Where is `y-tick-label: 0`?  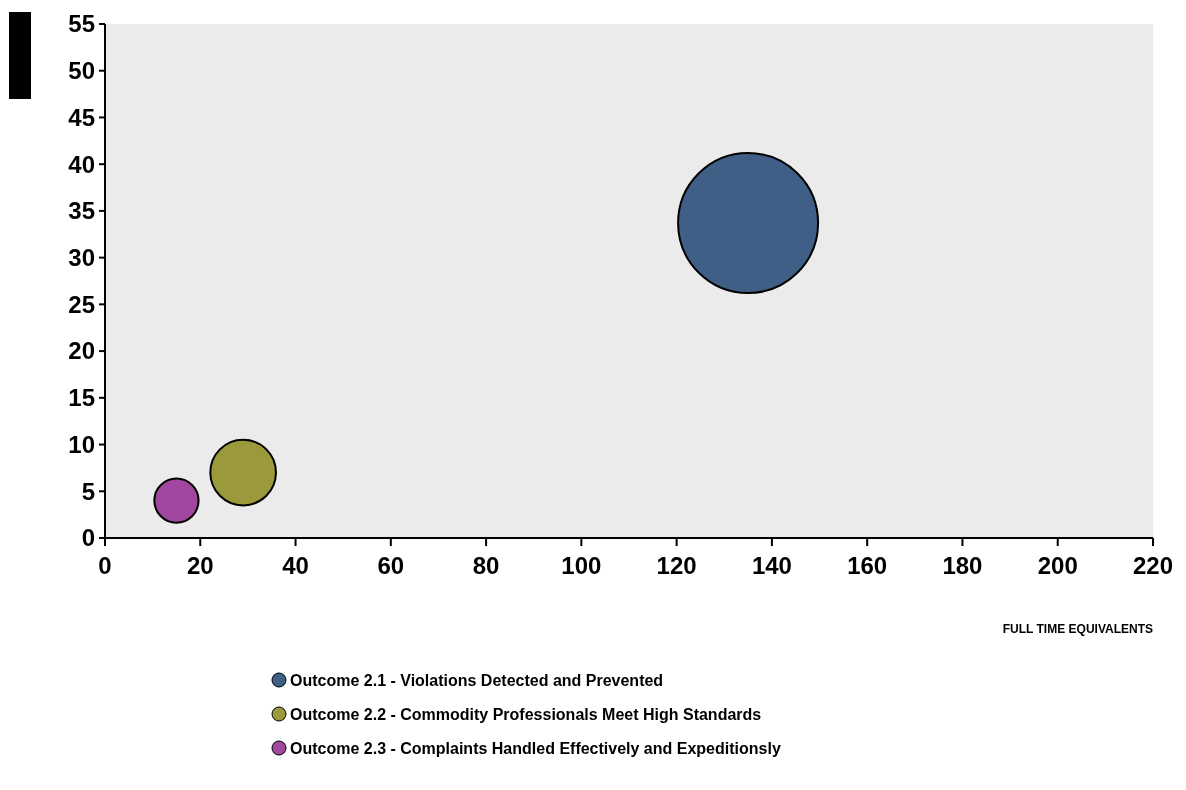 y-tick-label: 0 is located at coordinates (88, 538).